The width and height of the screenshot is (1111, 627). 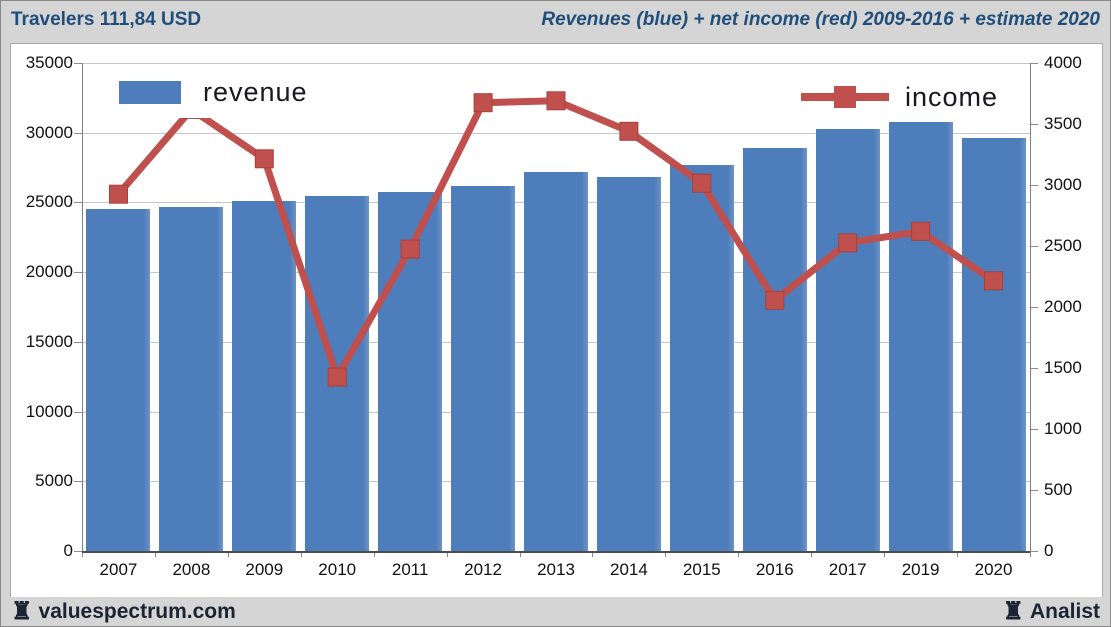 What do you see at coordinates (82, 307) in the screenshot?
I see `left-axis-line` at bounding box center [82, 307].